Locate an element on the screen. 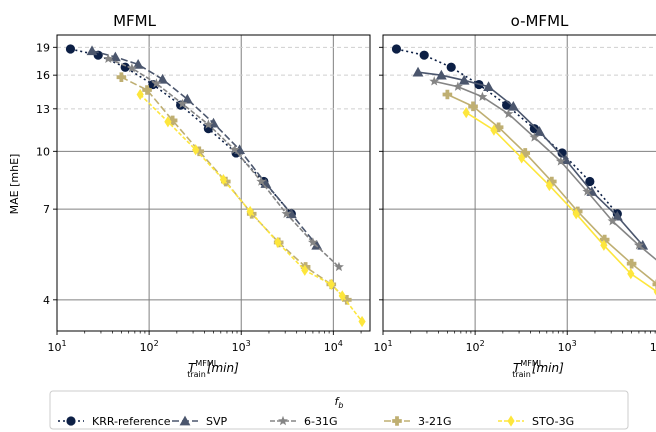 Image resolution: width=656 pixels, height=432 pixels. series-line-6-31g is located at coordinates (545, 170).